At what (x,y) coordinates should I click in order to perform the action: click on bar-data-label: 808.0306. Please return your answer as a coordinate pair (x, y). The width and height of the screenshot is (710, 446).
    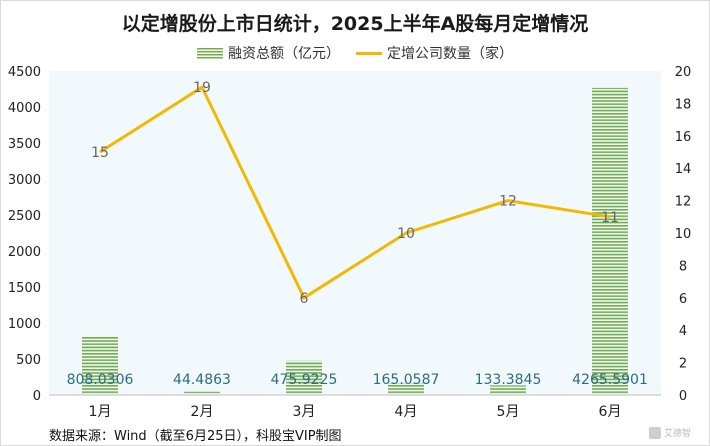
    Looking at the image, I should click on (100, 380).